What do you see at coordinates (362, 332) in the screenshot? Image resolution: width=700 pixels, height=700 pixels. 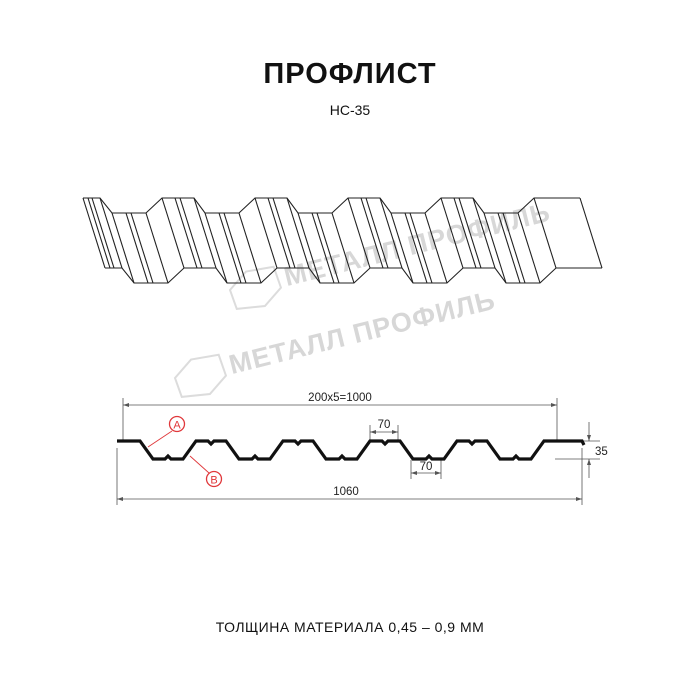 I see `watermark-text-2: МЕТАЛЛ ПРОФИЛЬ` at bounding box center [362, 332].